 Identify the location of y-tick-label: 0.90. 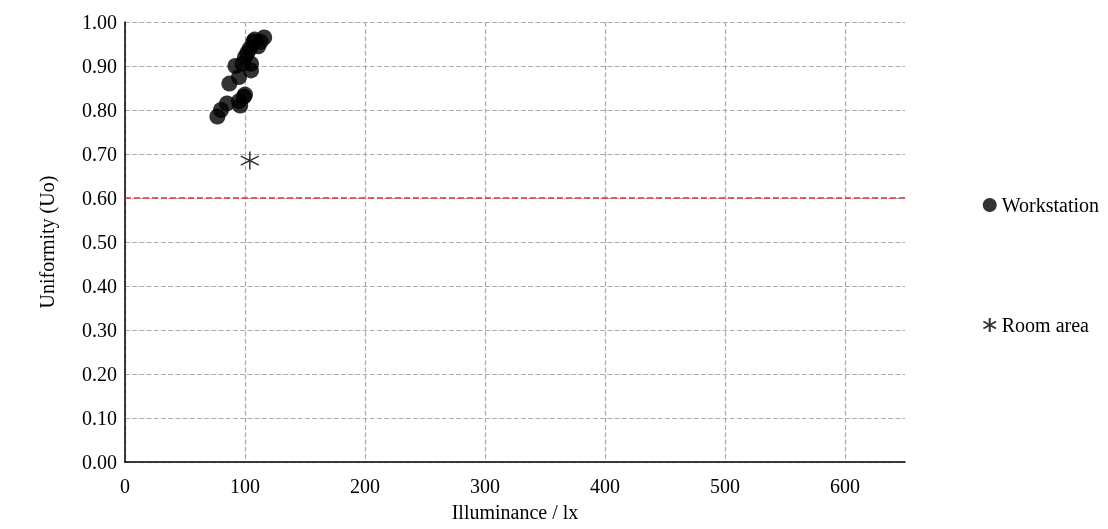
(99, 66).